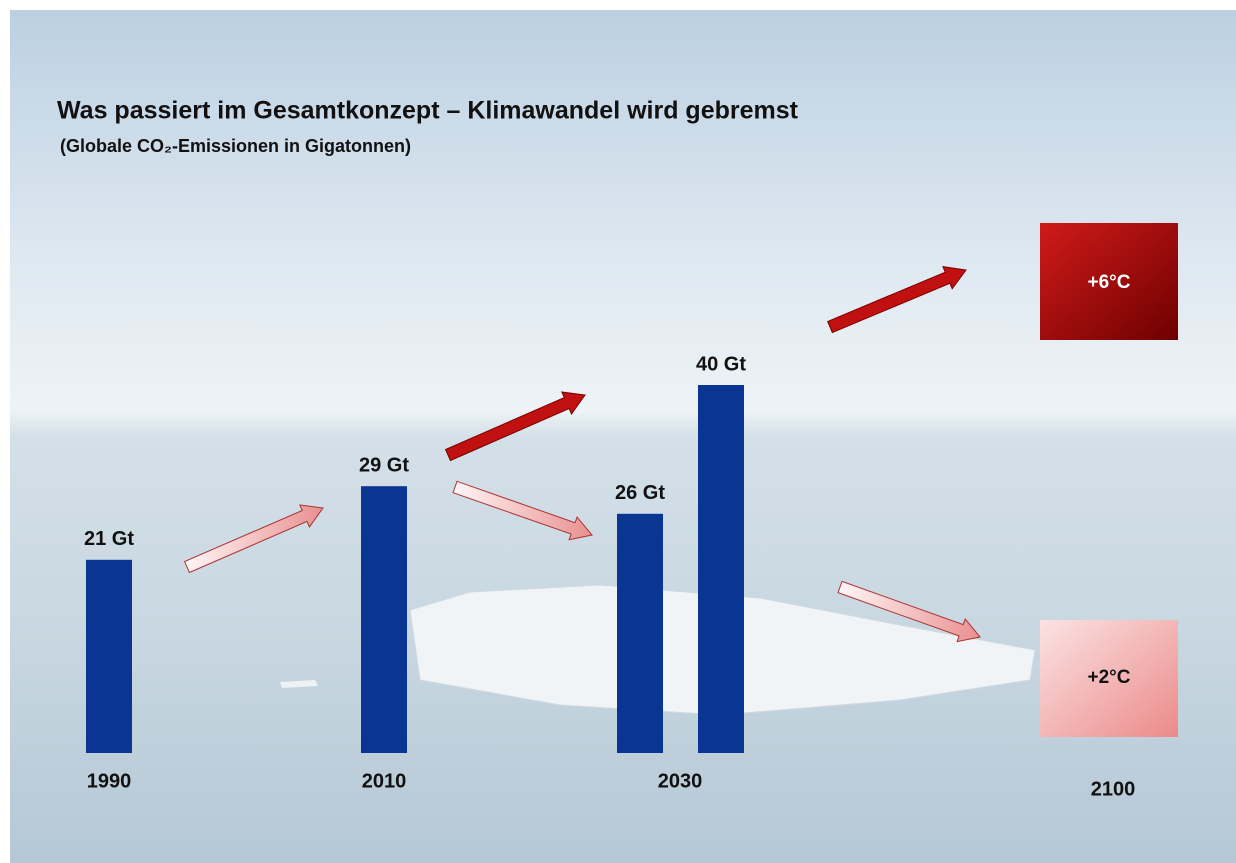 The image size is (1236, 863). I want to click on x-tick-label: 1990, so click(109, 781).